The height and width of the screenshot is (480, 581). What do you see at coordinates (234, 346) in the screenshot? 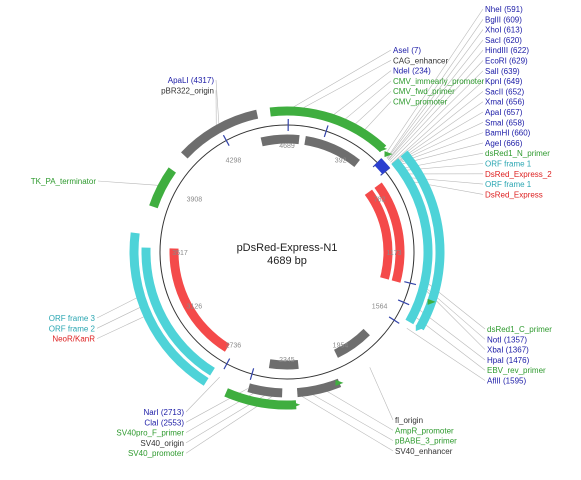
I see `tick-label: 2736` at bounding box center [234, 346].